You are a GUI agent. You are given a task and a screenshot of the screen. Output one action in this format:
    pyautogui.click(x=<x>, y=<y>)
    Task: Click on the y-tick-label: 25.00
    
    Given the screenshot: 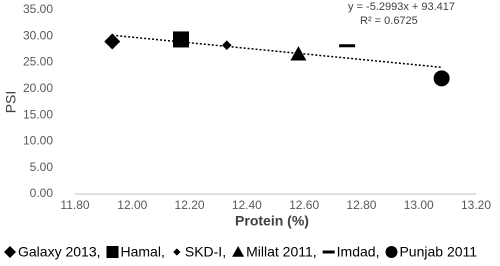 What is the action you would take?
    pyautogui.click(x=38, y=62)
    